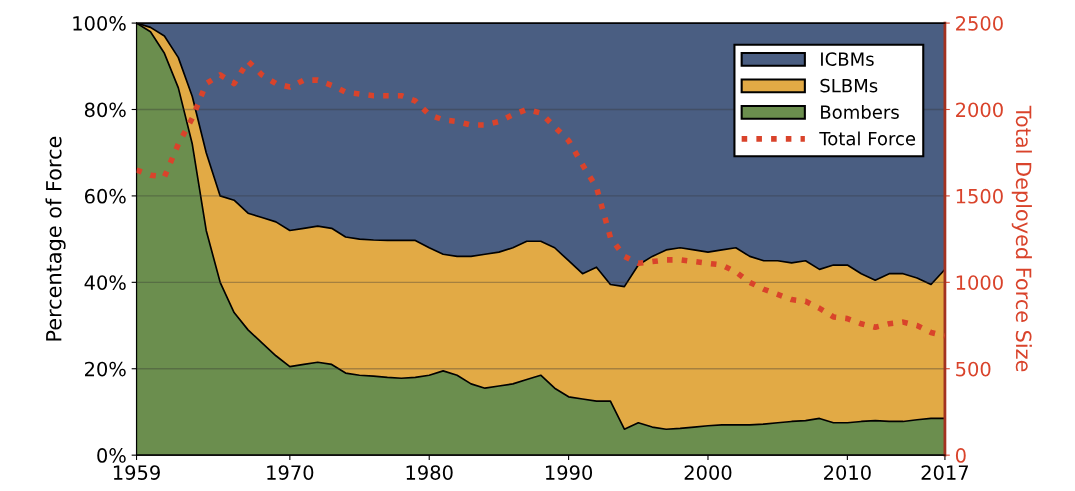  I want to click on y-tick-label: 20%, so click(105, 369).